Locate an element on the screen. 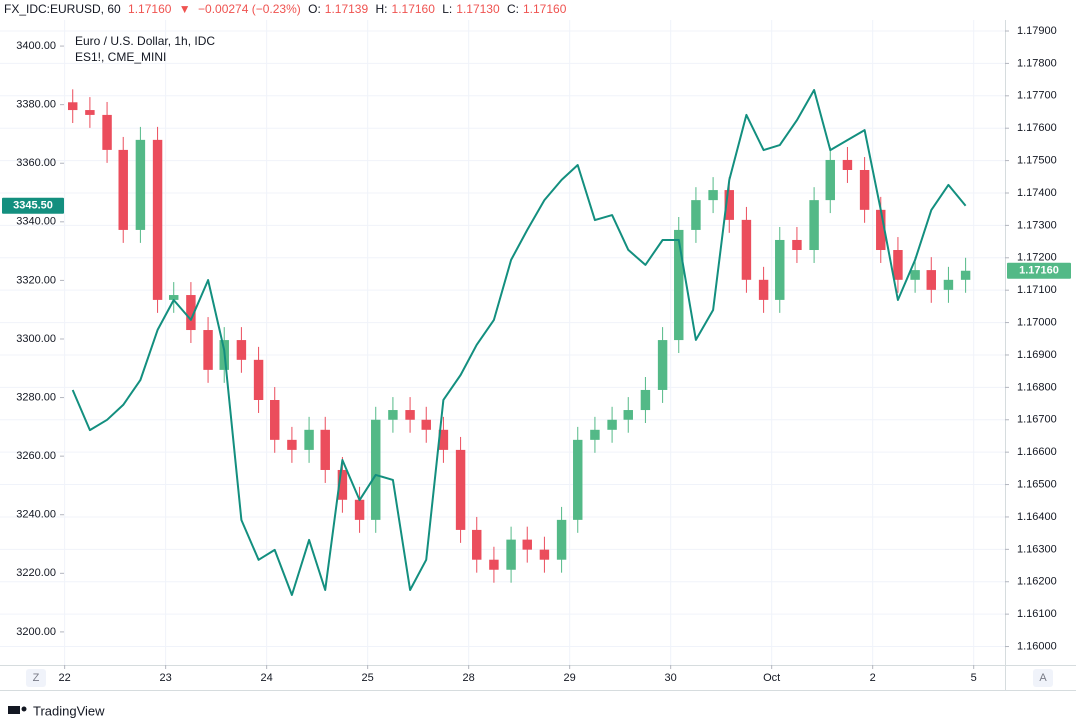 The image size is (1076, 725). y2-tick-label: 1.17200 is located at coordinates (1037, 258).